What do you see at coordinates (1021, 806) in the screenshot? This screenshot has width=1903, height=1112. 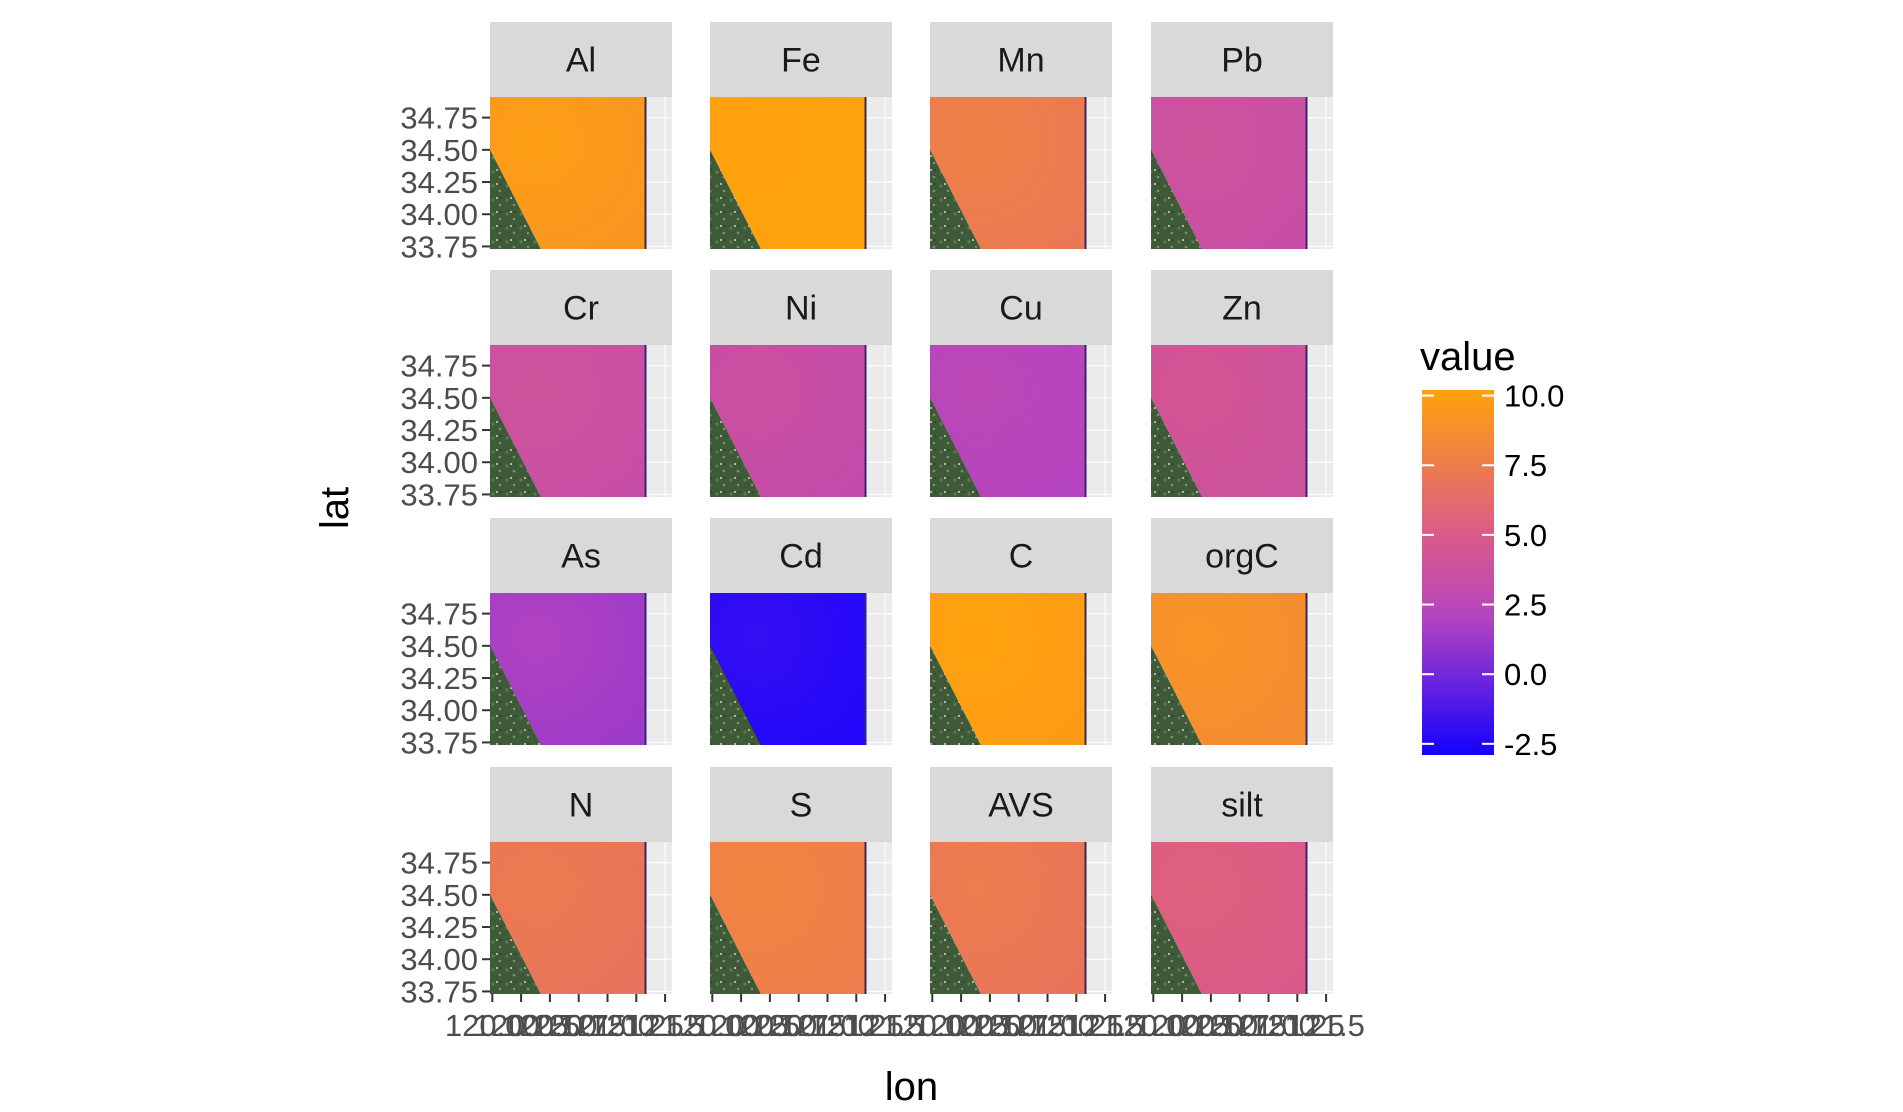 I see `facet-label: AVS` at bounding box center [1021, 806].